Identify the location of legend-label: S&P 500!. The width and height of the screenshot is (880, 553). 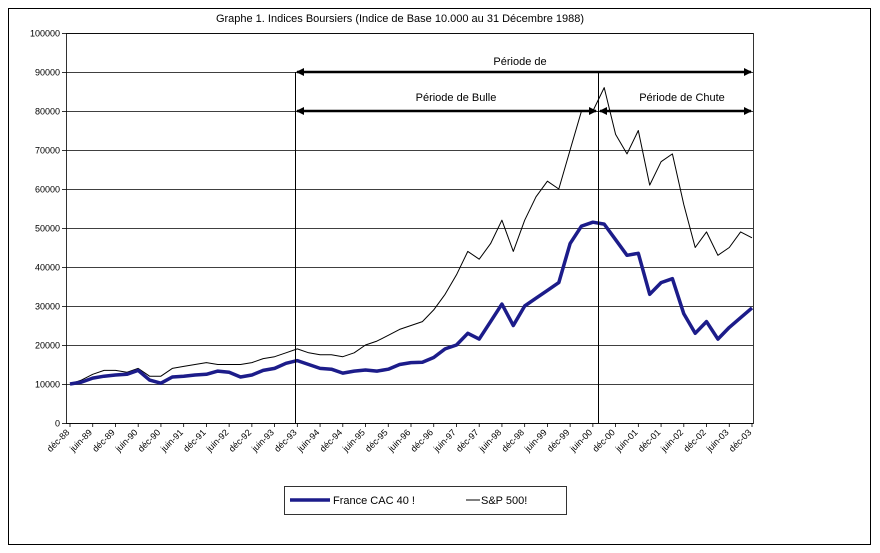
(504, 501).